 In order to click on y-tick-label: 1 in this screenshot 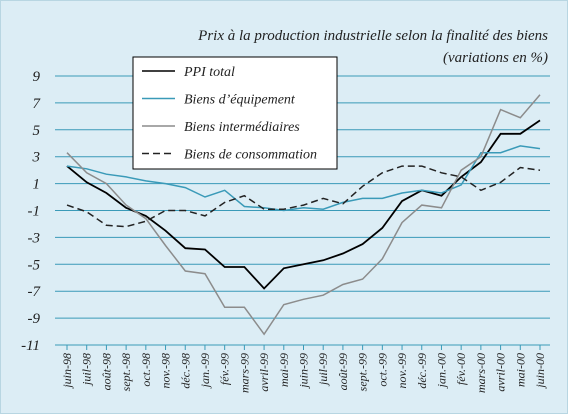, I will do `click(37, 185)`.